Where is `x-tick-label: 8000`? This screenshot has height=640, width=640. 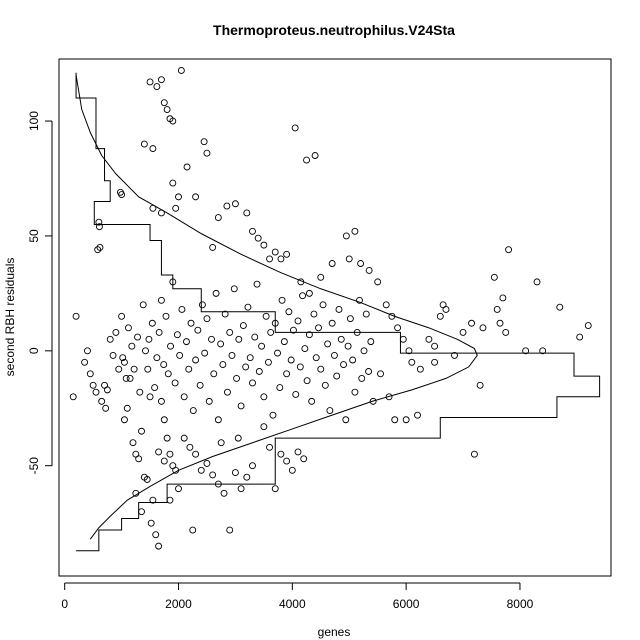 x-tick-label: 8000 is located at coordinates (520, 604).